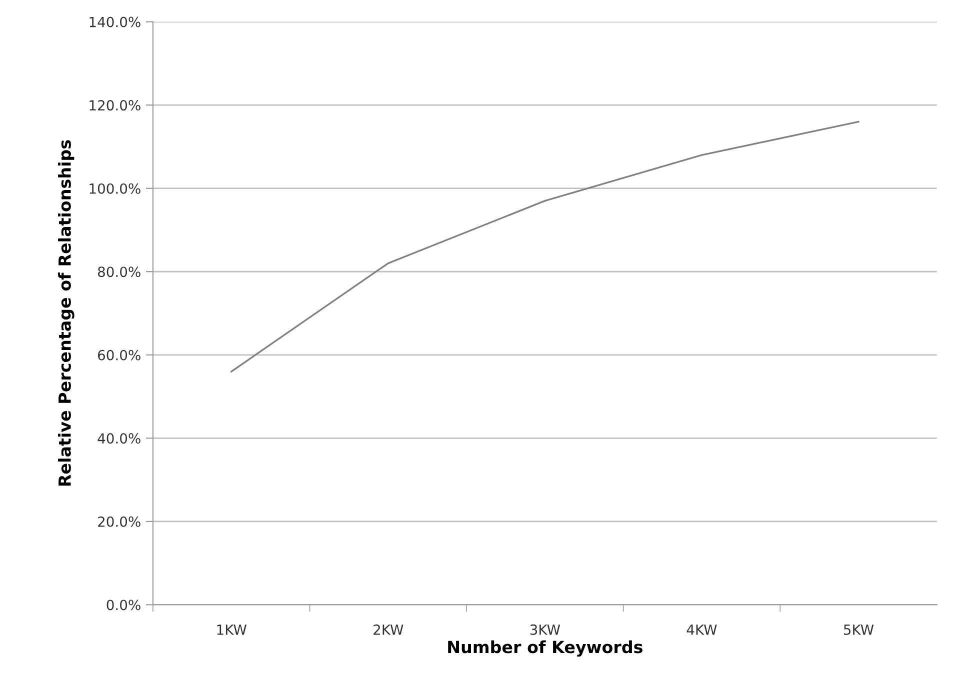  What do you see at coordinates (119, 272) in the screenshot?
I see `y-tick-label: 80.0%` at bounding box center [119, 272].